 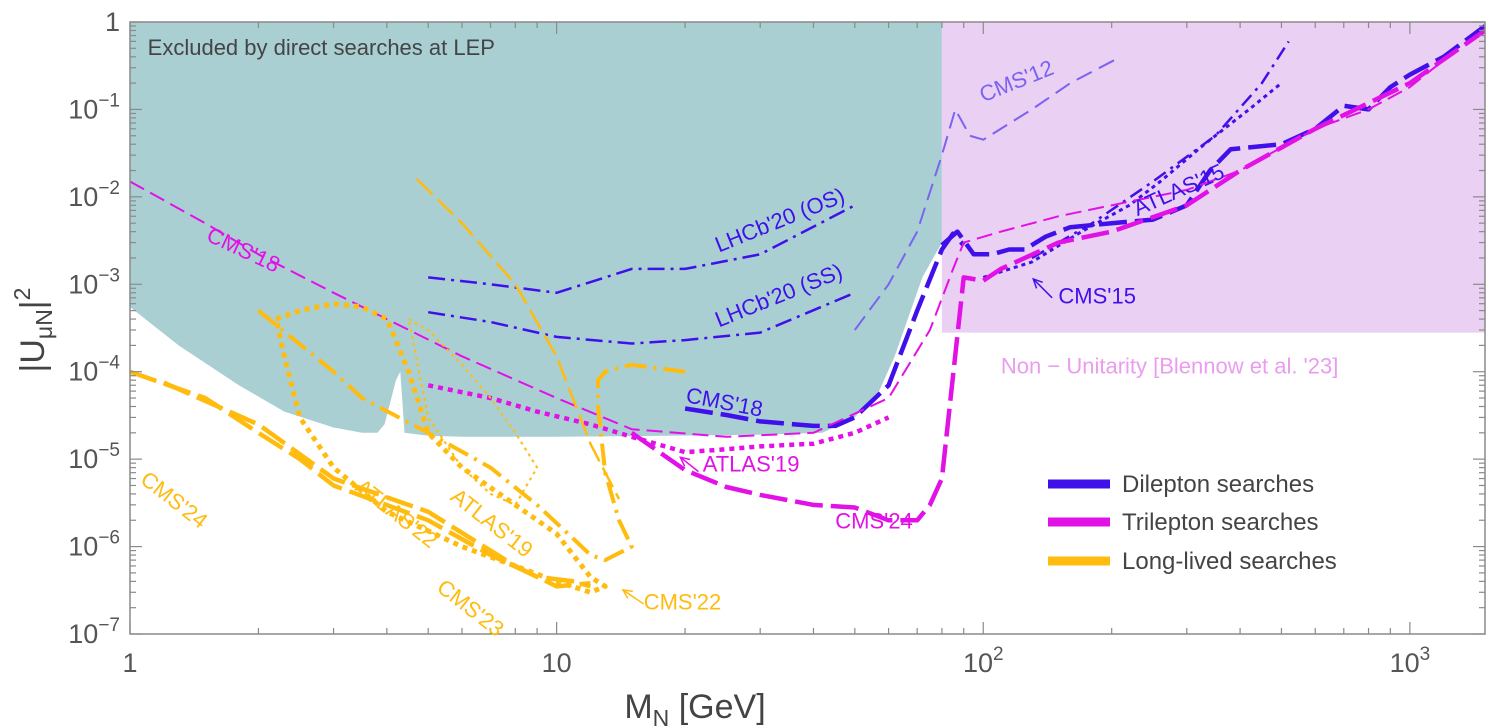 What do you see at coordinates (1220, 522) in the screenshot?
I see `legend-label-trilepton: Trilepton searches` at bounding box center [1220, 522].